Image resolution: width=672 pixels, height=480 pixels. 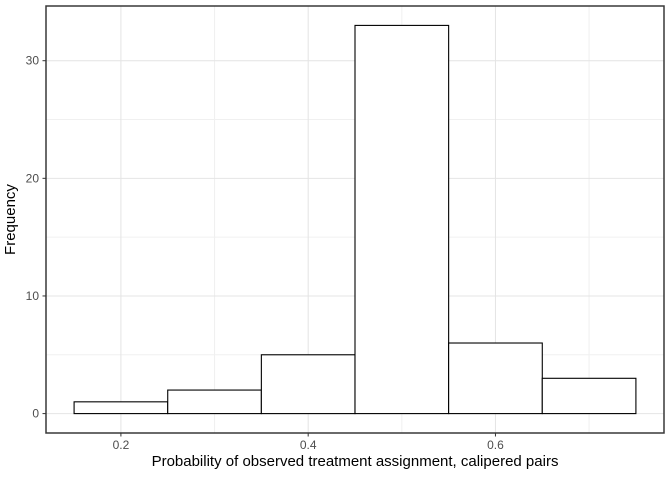 What do you see at coordinates (308, 445) in the screenshot?
I see `x-tick-label: 0.4` at bounding box center [308, 445].